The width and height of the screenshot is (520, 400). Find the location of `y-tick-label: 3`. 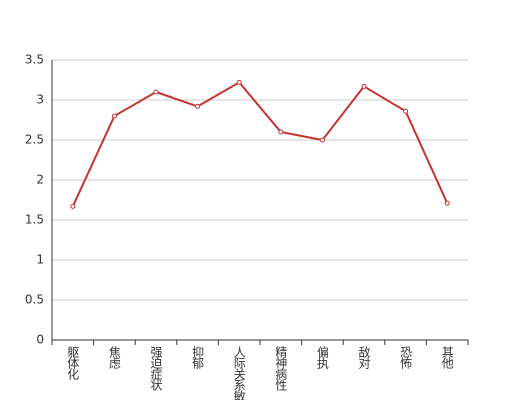

y-tick-label: 3 is located at coordinates (40, 100).